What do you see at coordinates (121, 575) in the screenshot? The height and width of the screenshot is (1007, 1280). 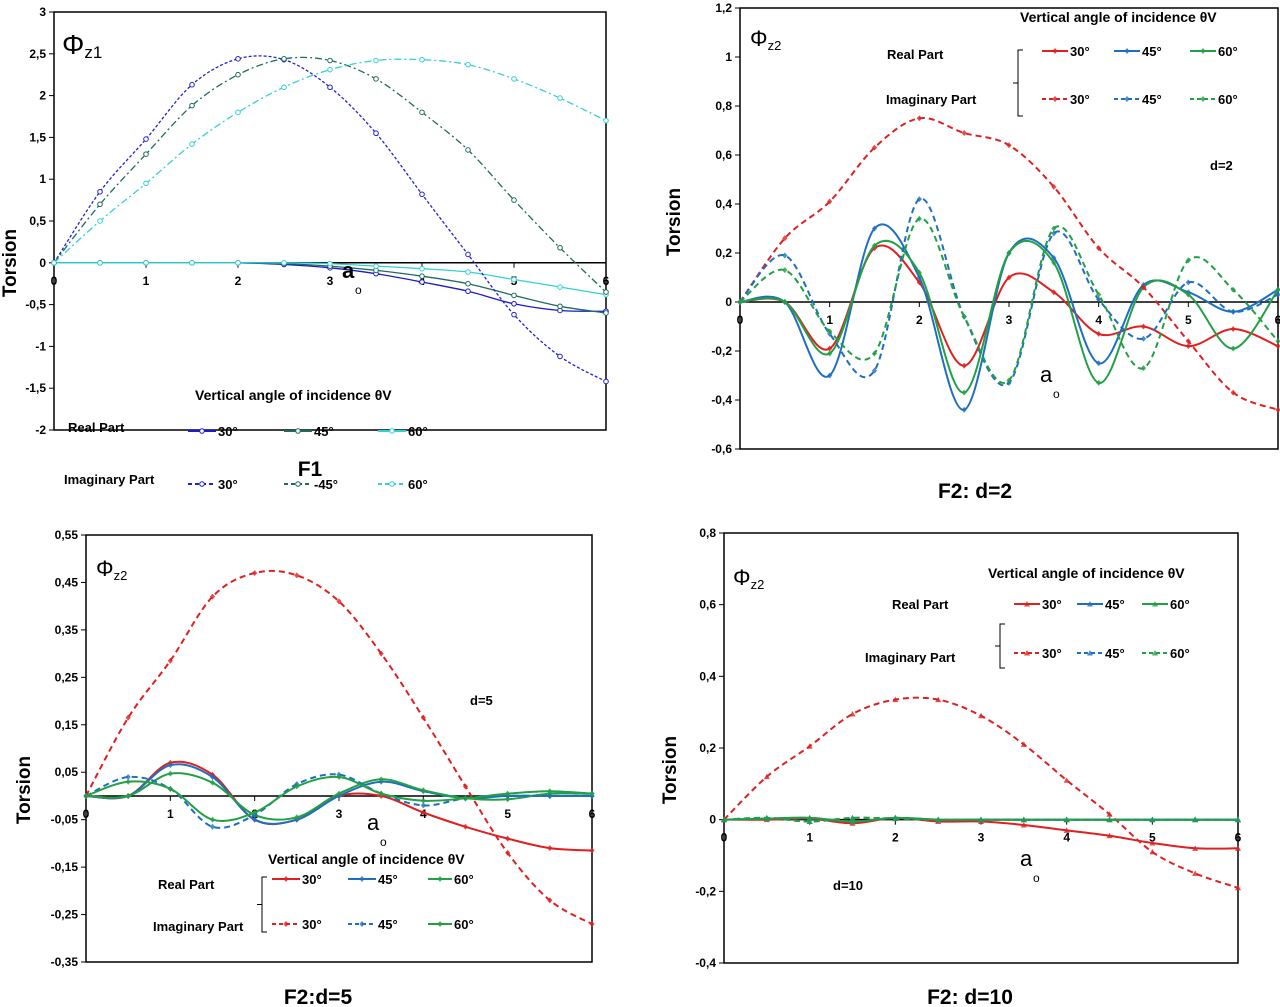 I see `symbol-subscript: z2` at bounding box center [121, 575].